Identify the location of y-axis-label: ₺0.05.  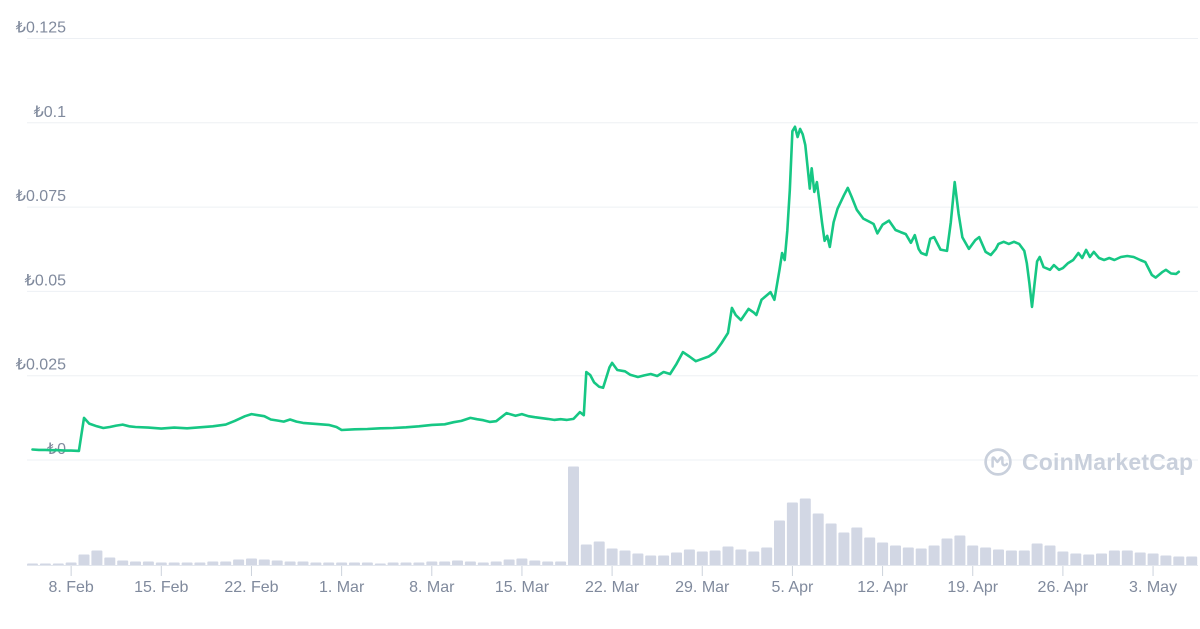
(45, 280).